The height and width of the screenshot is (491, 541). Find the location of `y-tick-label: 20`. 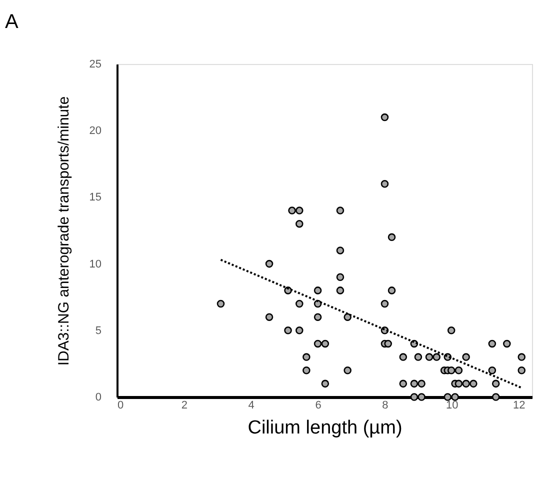

y-tick-label: 20 is located at coordinates (95, 131).